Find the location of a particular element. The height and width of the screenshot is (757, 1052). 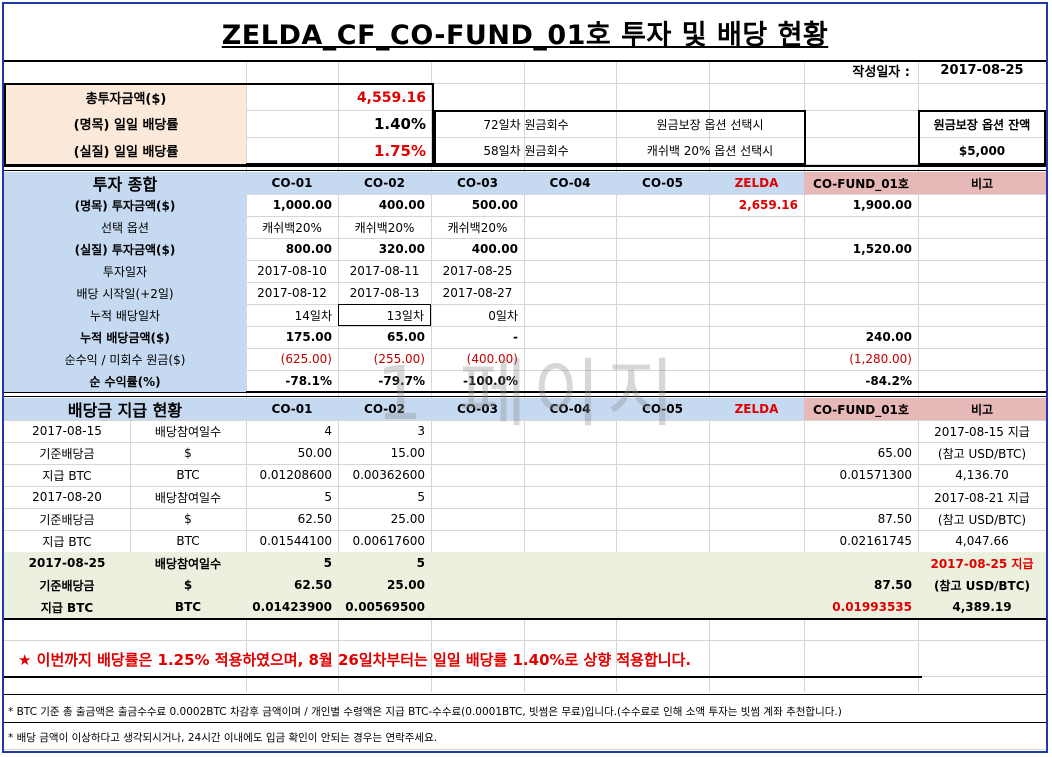

dividend-cell: 4 is located at coordinates (328, 431).